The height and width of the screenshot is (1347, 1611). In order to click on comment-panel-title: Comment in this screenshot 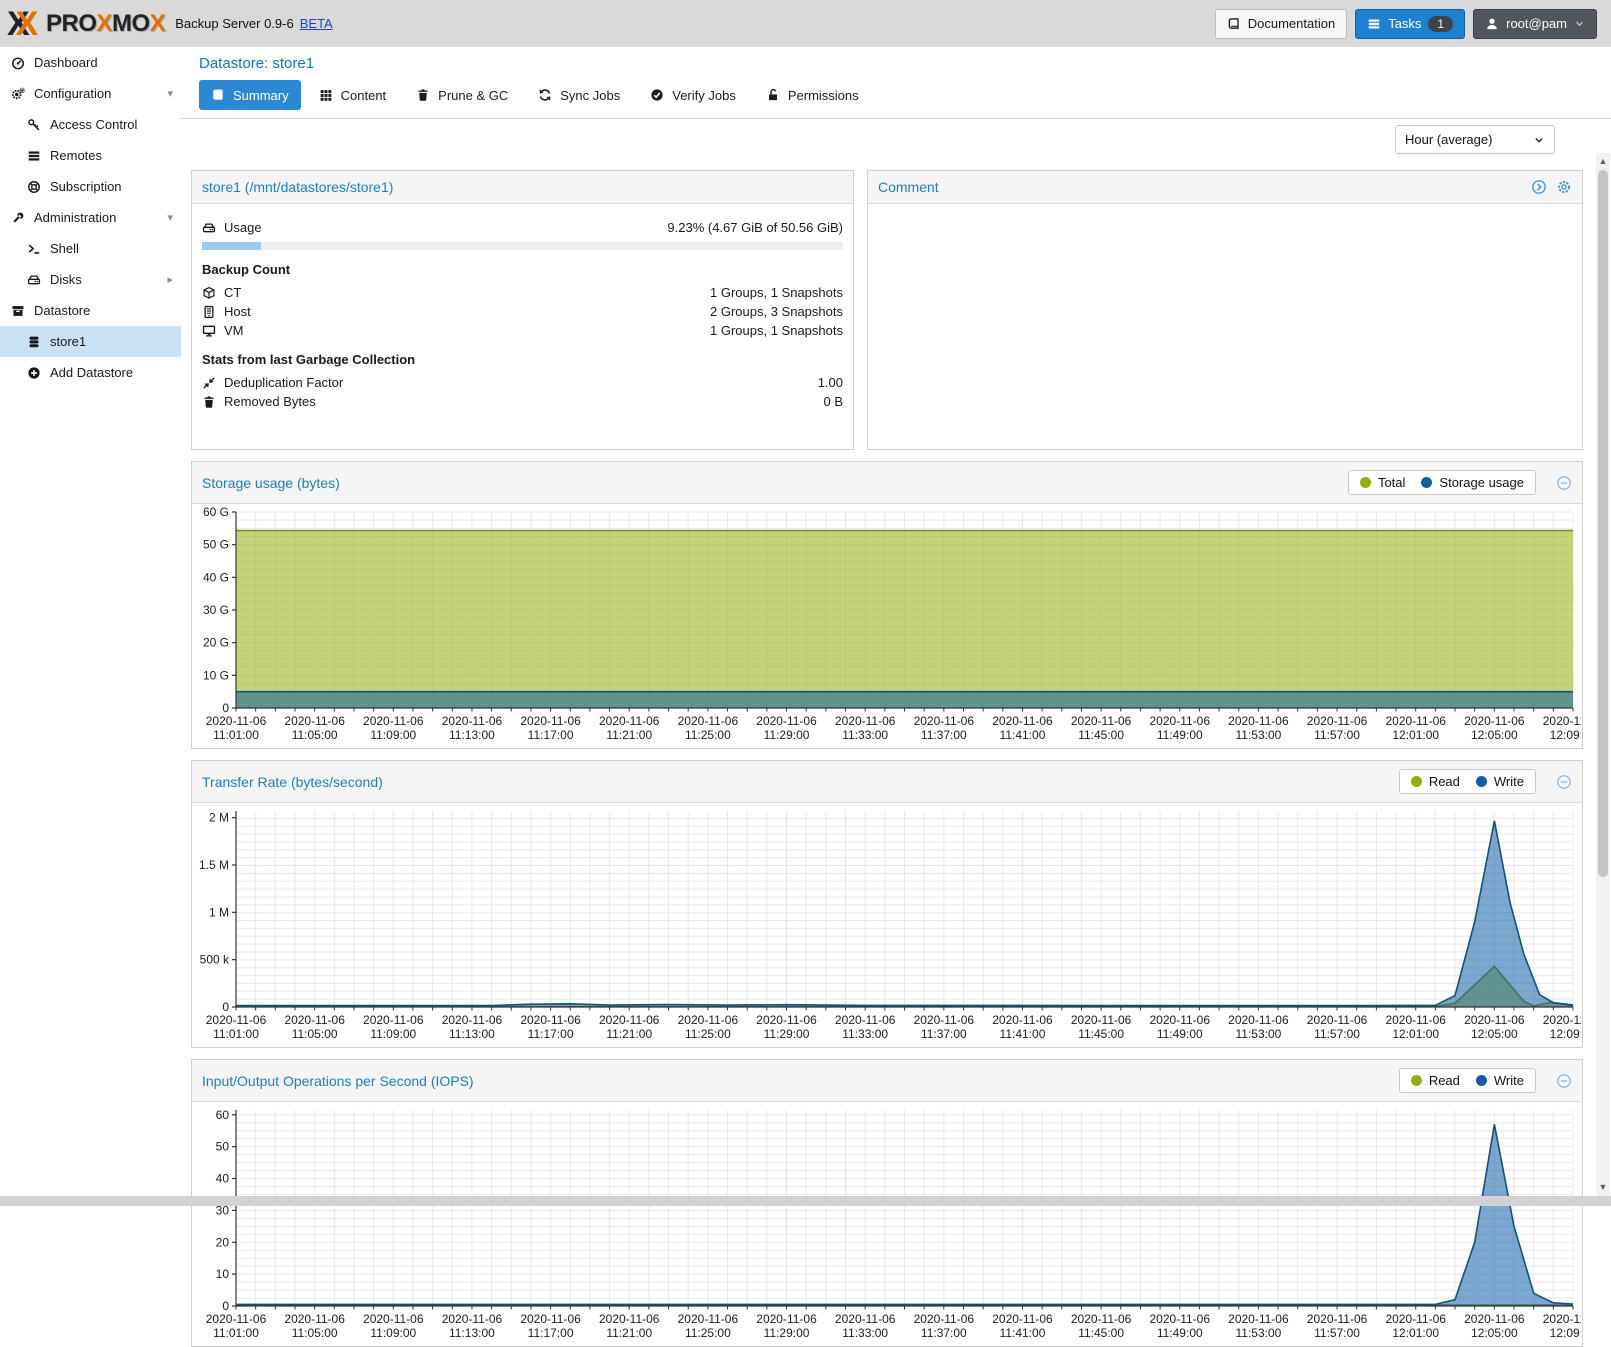, I will do `click(908, 187)`.